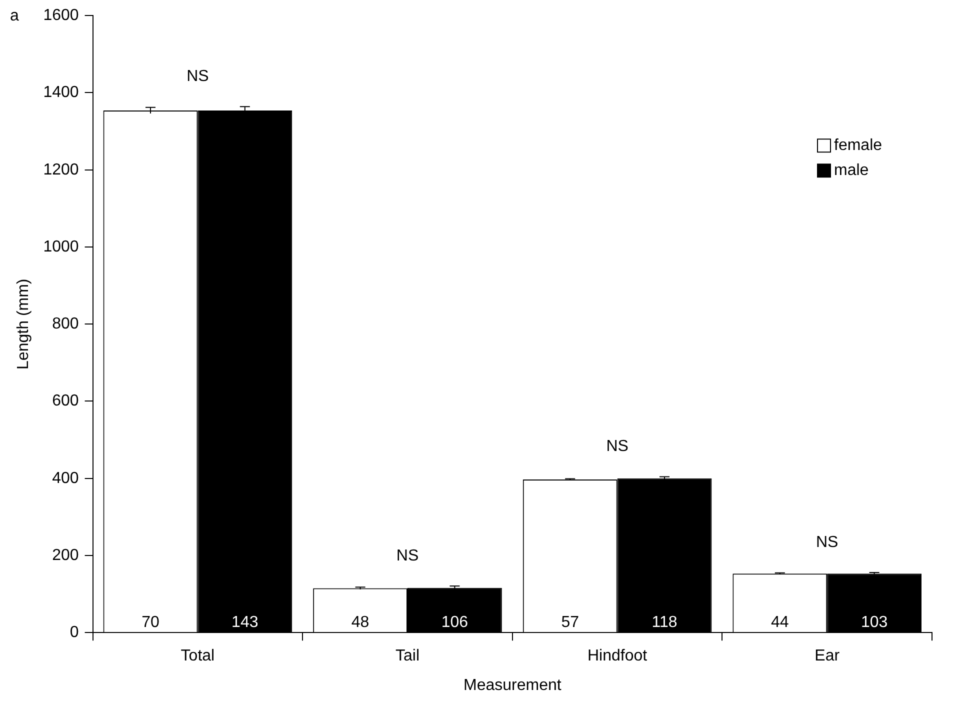 Image resolution: width=967 pixels, height=709 pixels. What do you see at coordinates (14, 15) in the screenshot?
I see `text: a` at bounding box center [14, 15].